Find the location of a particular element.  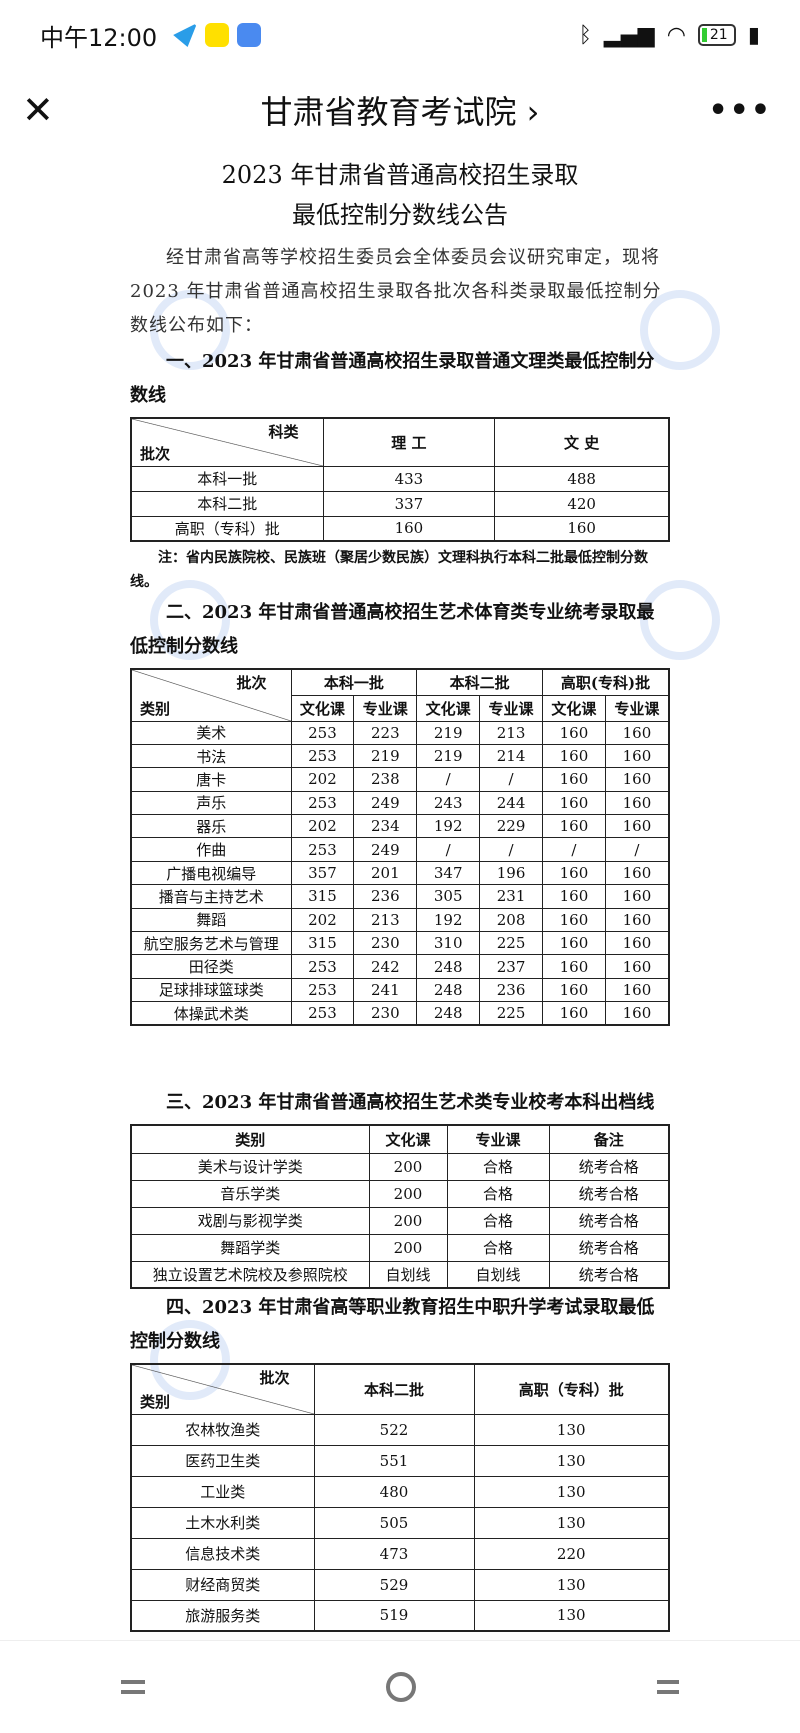

group-header: 高职(专科)批 is located at coordinates (606, 682).